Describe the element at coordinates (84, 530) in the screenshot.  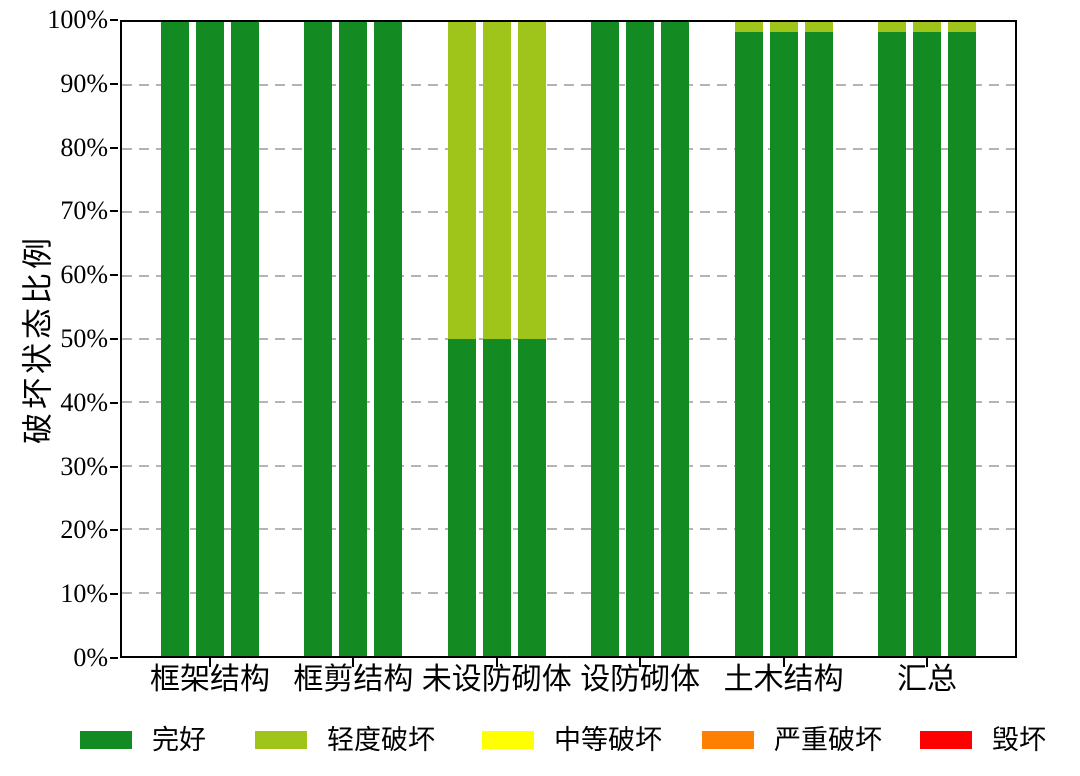
I see `y-tick-label-20: 20%` at that location.